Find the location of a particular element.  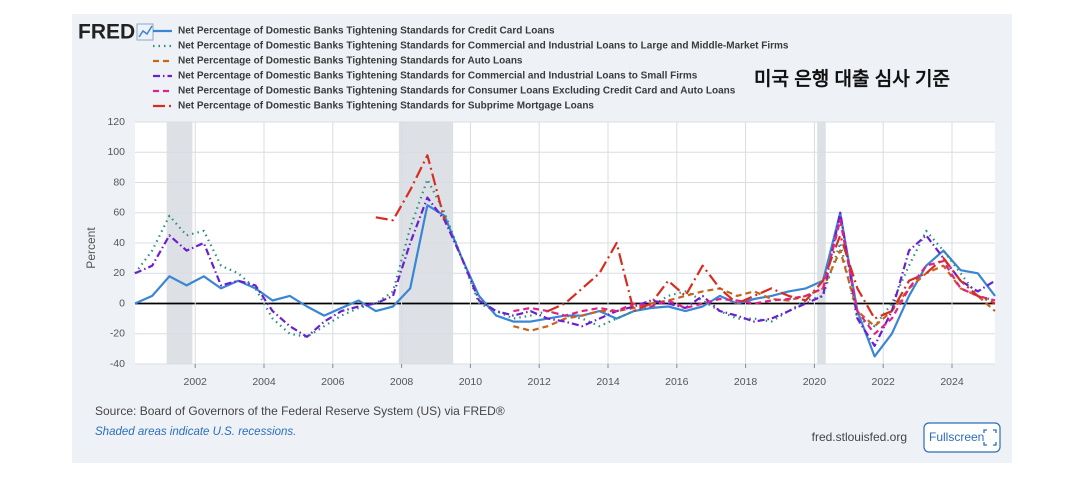

fullscreen-button: Fullscreen is located at coordinates (962, 437).